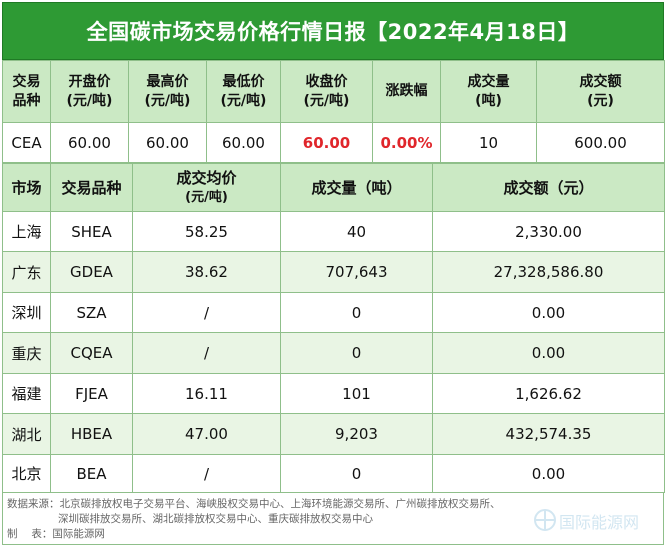 This screenshot has width=667, height=560. Describe the element at coordinates (167, 142) in the screenshot. I see `cea-high: 60.00` at that location.